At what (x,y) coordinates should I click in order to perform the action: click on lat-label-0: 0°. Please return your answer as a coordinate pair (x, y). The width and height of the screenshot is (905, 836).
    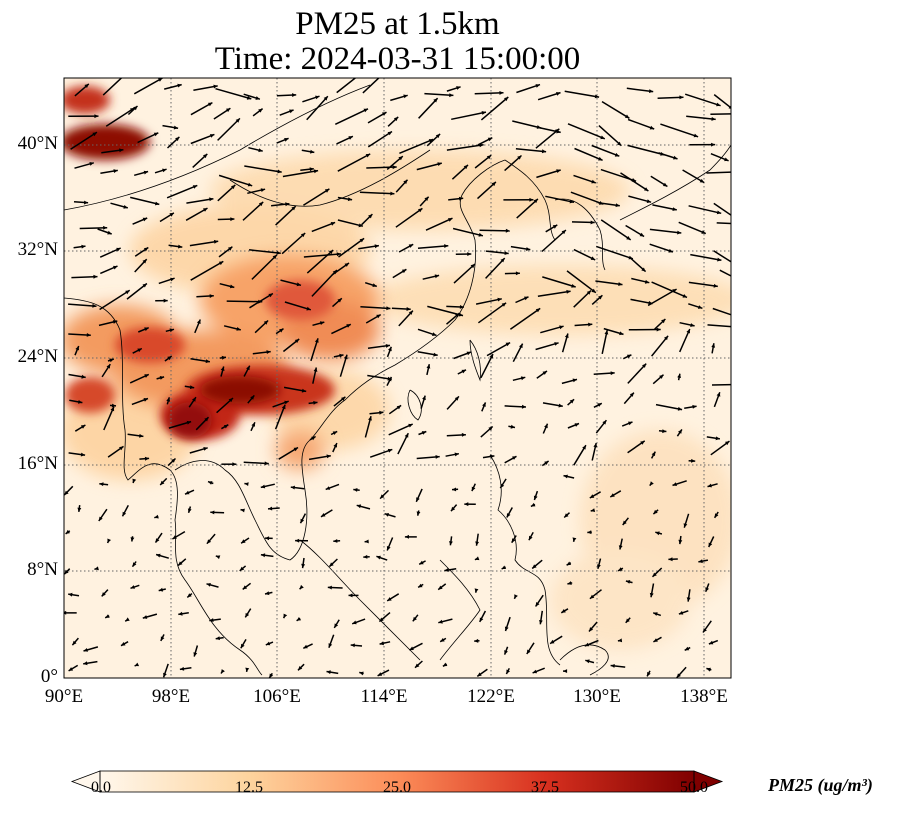
    Looking at the image, I should click on (49, 676).